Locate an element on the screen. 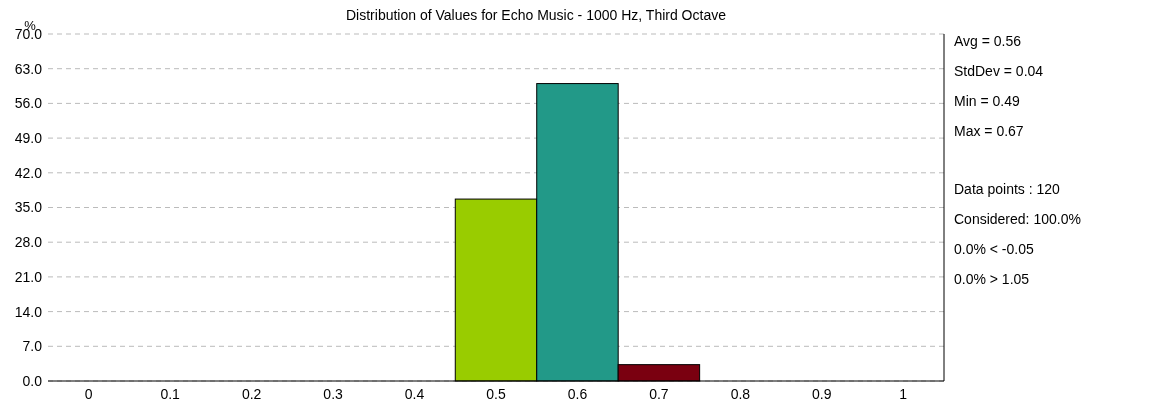 Image resolution: width=1152 pixels, height=419 pixels. text: Min = 0.49 is located at coordinates (987, 101).